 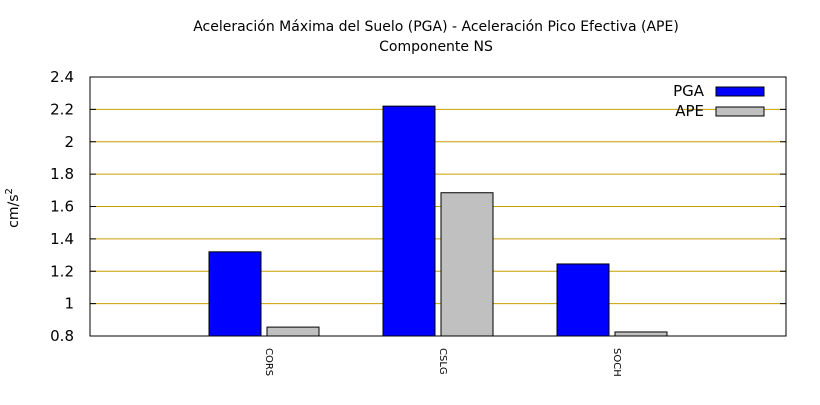 I want to click on y-tick-label: 2.2, so click(x=62, y=109).